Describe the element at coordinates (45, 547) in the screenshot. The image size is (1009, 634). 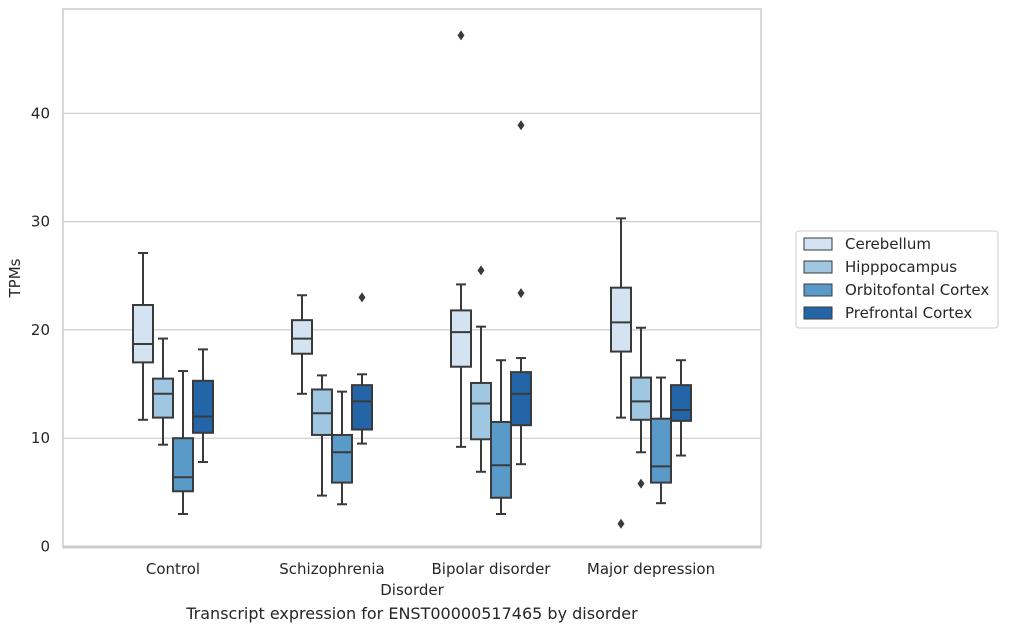
I see `y-tick-label: 0` at that location.